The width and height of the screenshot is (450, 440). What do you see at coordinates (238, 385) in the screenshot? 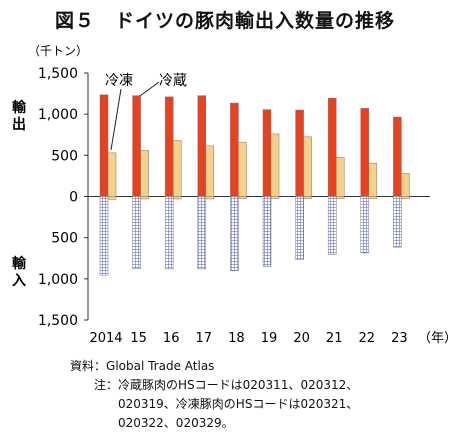
I see `note-line-1: 冷蔵豚肉のHSコードは020311、020312、` at bounding box center [238, 385].